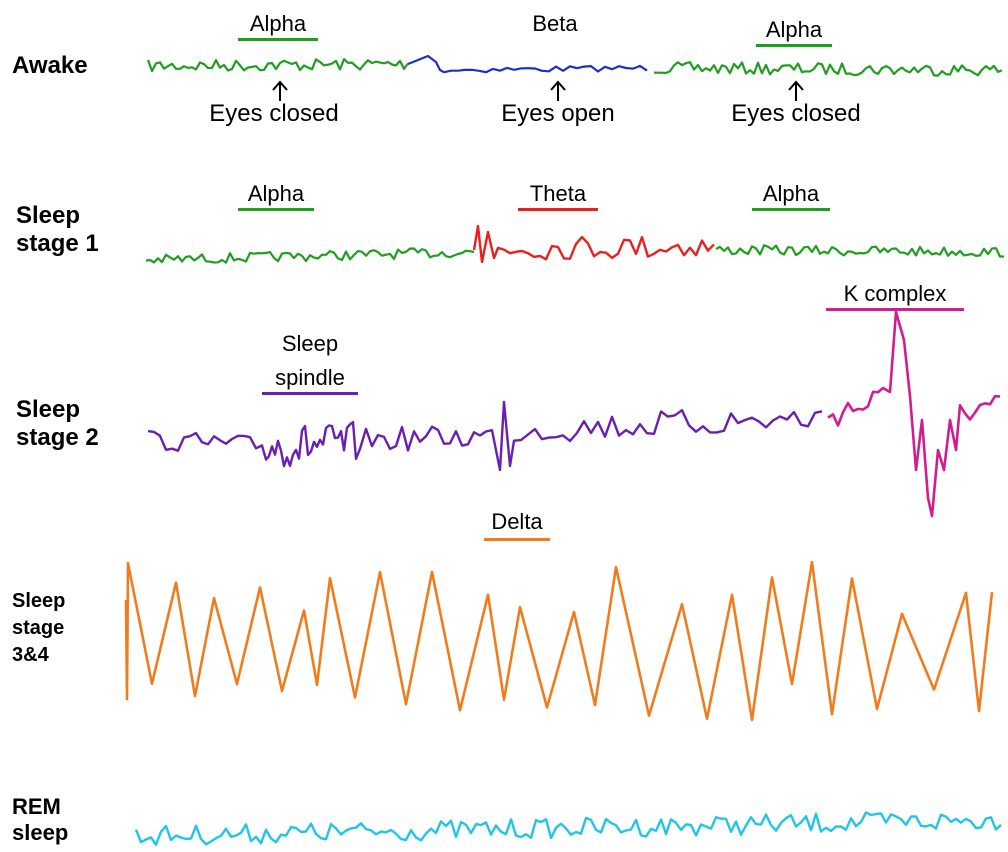 The width and height of the screenshot is (1008, 852). Describe the element at coordinates (274, 113) in the screenshot. I see `eyes-closed-note-1: Eyes closed` at that location.